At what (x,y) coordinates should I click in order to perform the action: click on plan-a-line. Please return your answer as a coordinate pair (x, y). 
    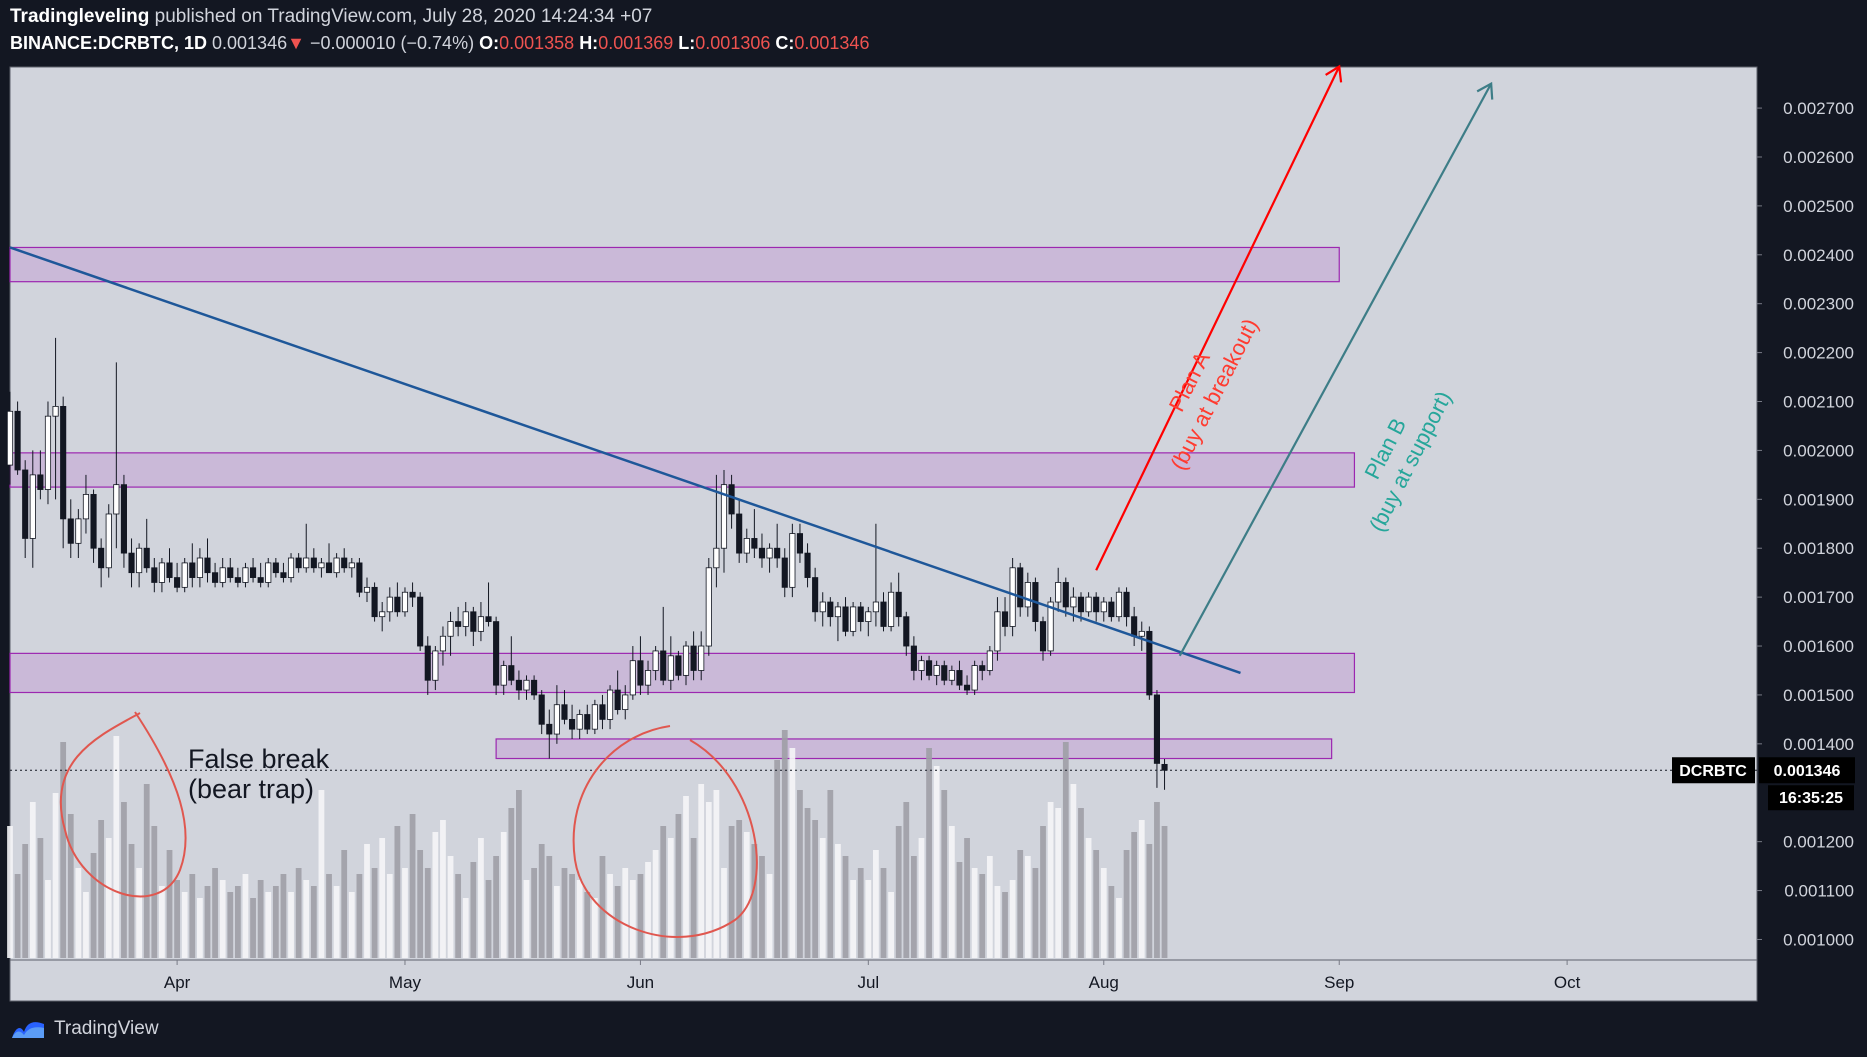
    Looking at the image, I should click on (1218, 318).